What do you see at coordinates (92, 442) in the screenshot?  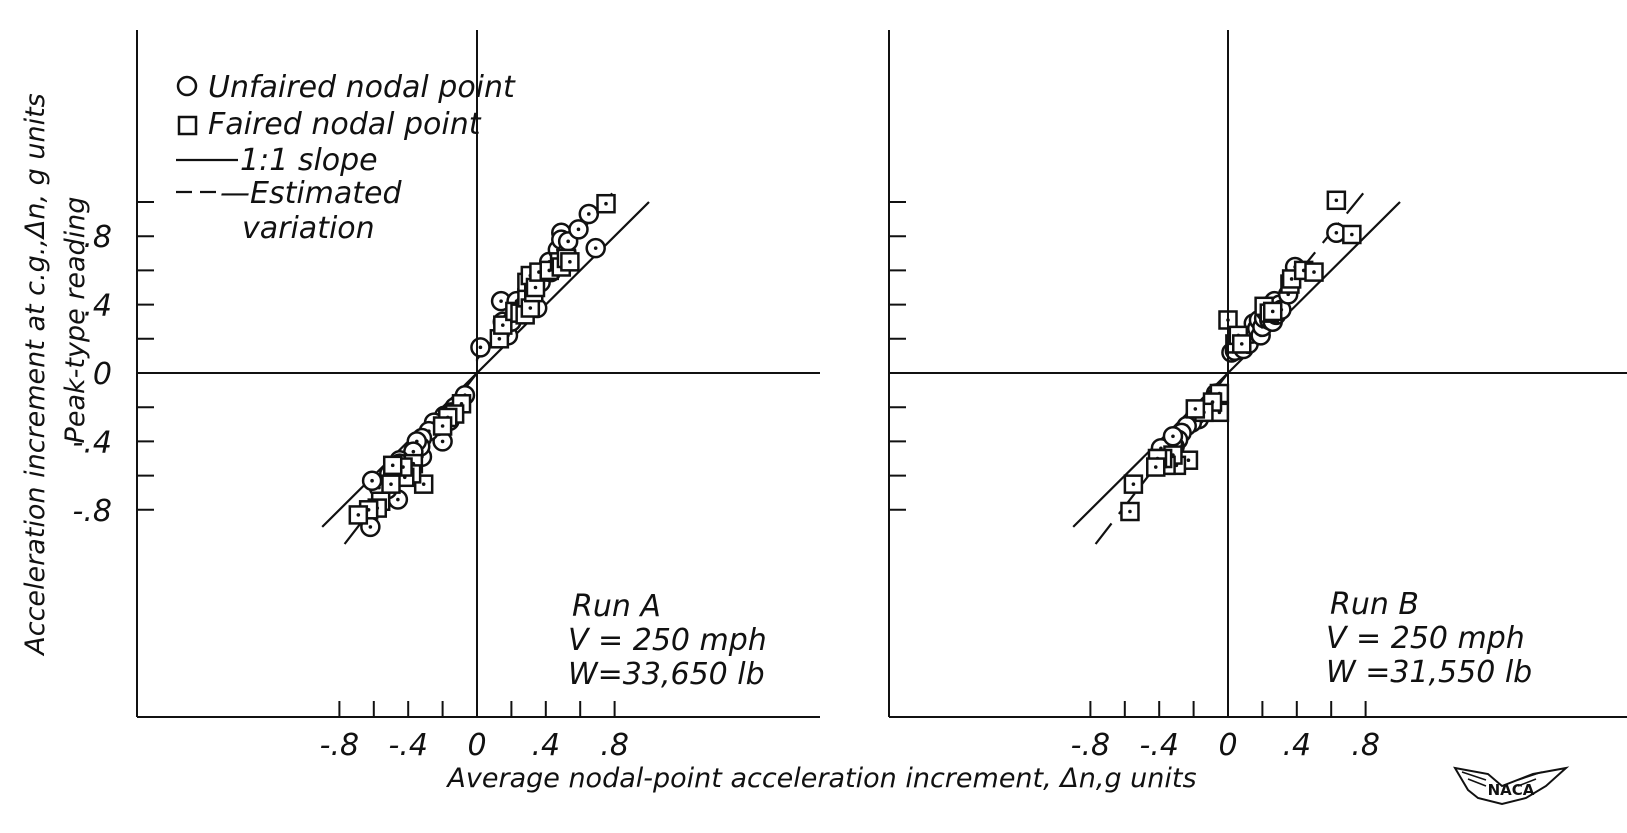 I see `y-tick-label: -.4` at bounding box center [92, 442].